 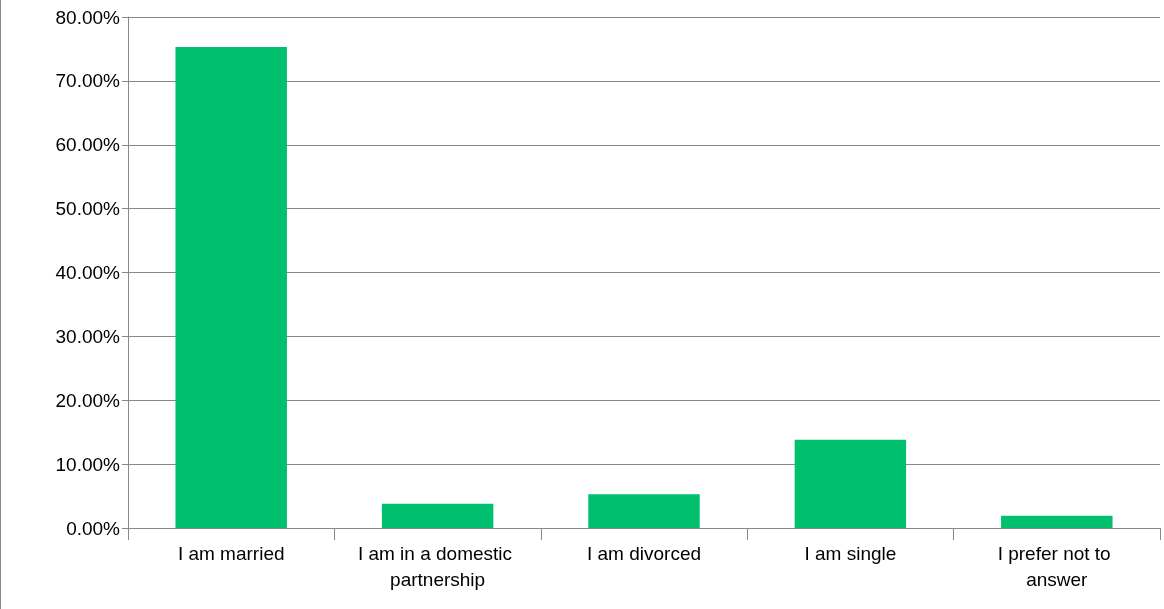 What do you see at coordinates (88, 464) in the screenshot?
I see `y-tick-label: 10.00%` at bounding box center [88, 464].